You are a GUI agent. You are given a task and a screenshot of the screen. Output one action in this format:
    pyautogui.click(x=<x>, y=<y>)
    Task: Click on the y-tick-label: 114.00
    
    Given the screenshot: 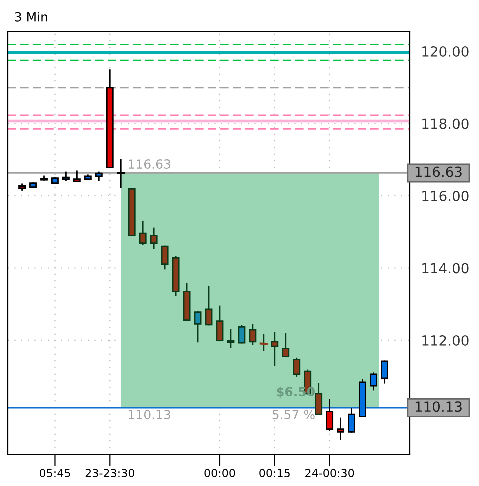 What is the action you would take?
    pyautogui.click(x=445, y=268)
    